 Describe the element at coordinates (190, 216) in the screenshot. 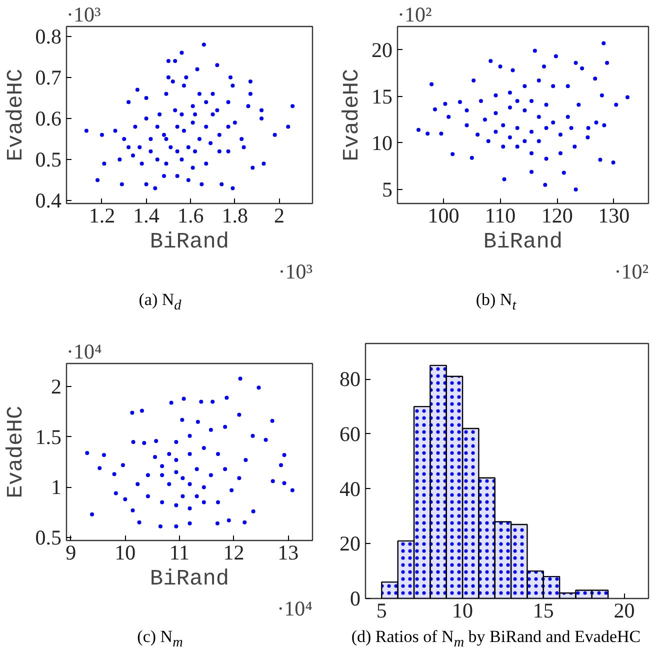

I see `x-tick-label: 1.6` at that location.